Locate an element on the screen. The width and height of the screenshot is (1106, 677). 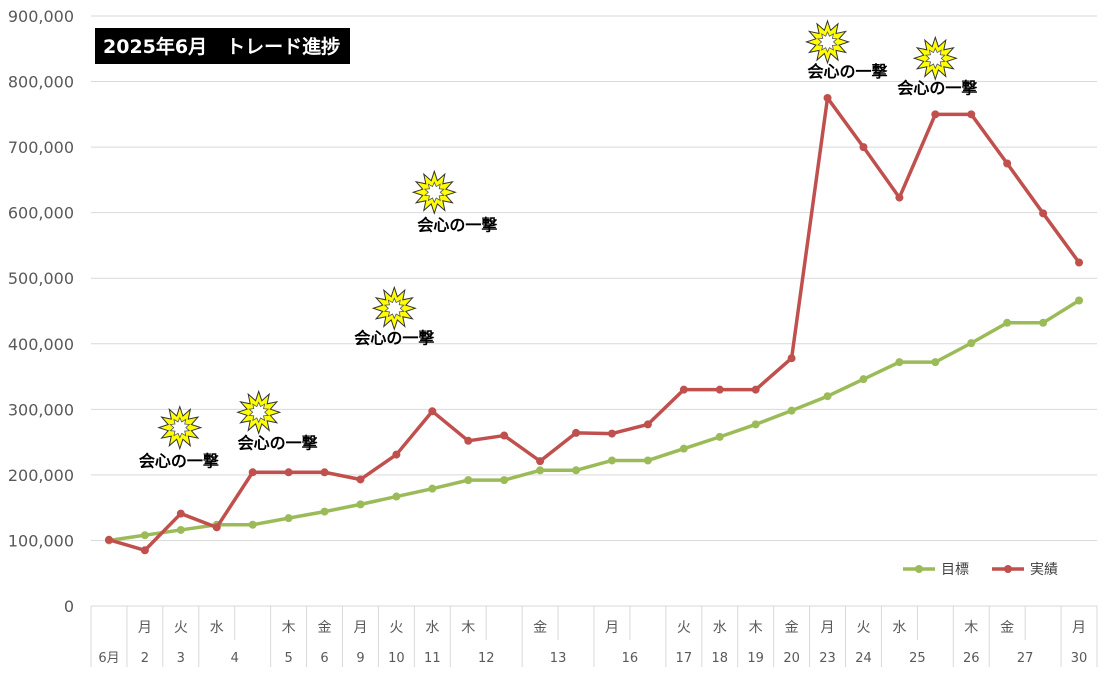
x-day-label: 24 is located at coordinates (863, 658).